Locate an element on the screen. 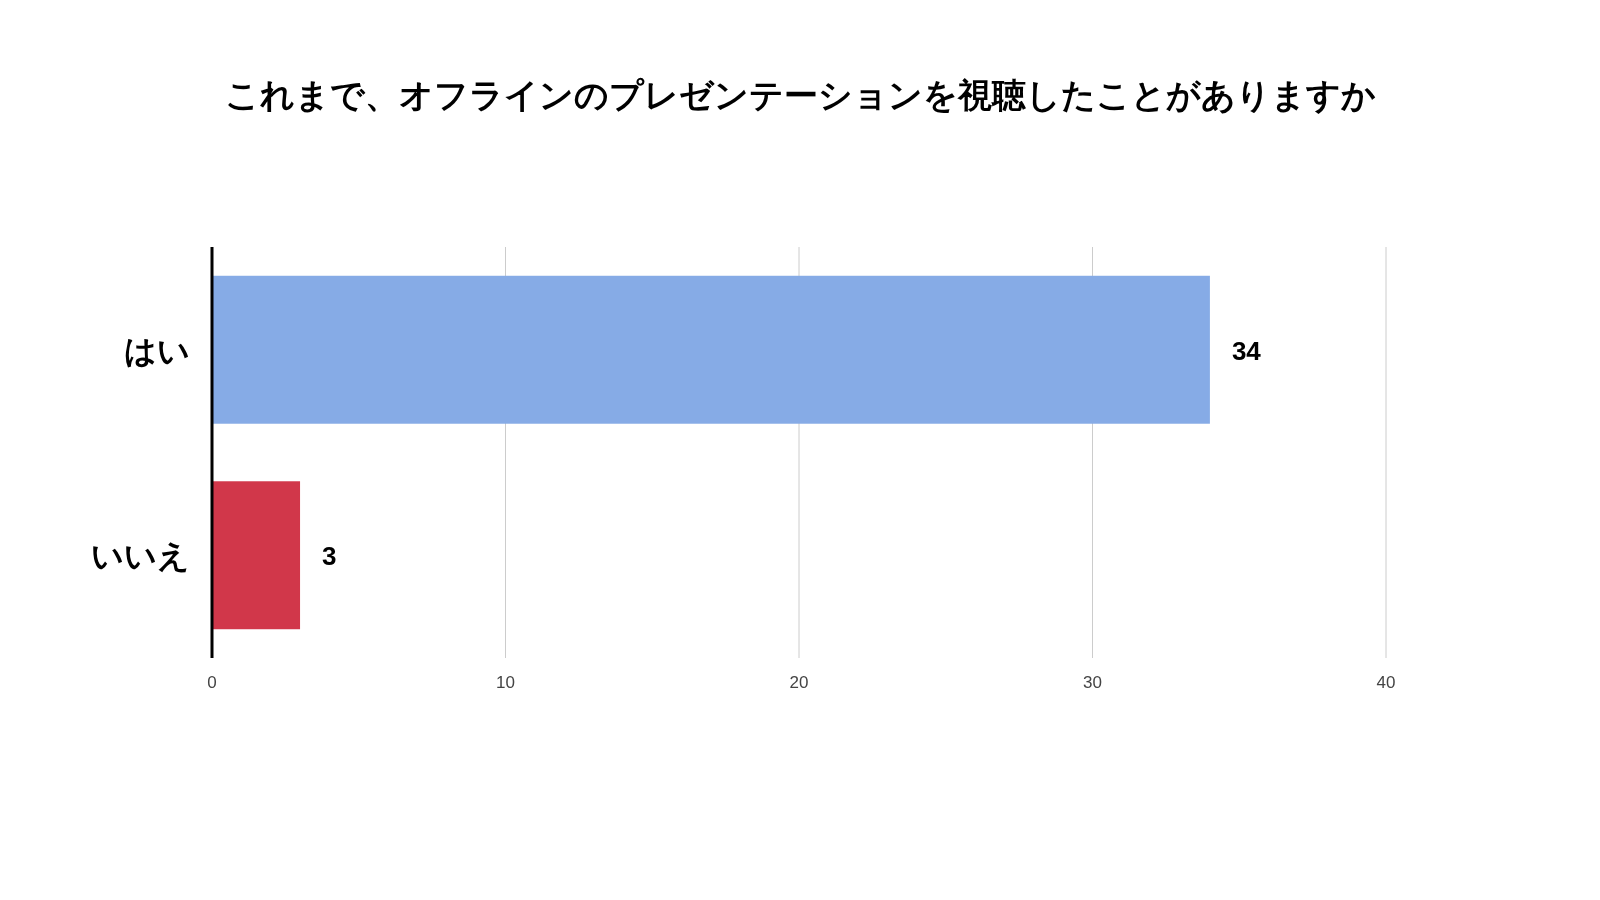  x-tick-label: 10 is located at coordinates (505, 682).